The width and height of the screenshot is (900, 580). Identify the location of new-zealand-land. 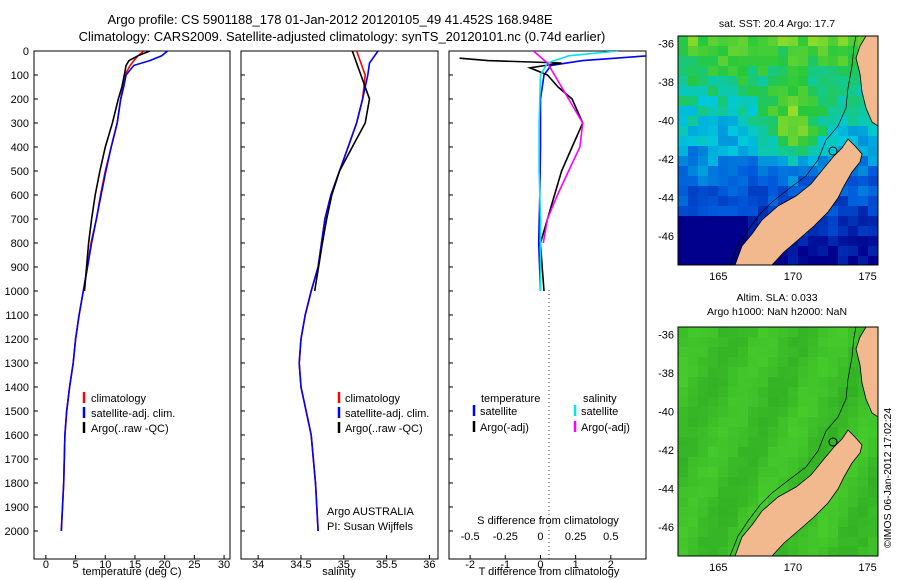
(798, 201).